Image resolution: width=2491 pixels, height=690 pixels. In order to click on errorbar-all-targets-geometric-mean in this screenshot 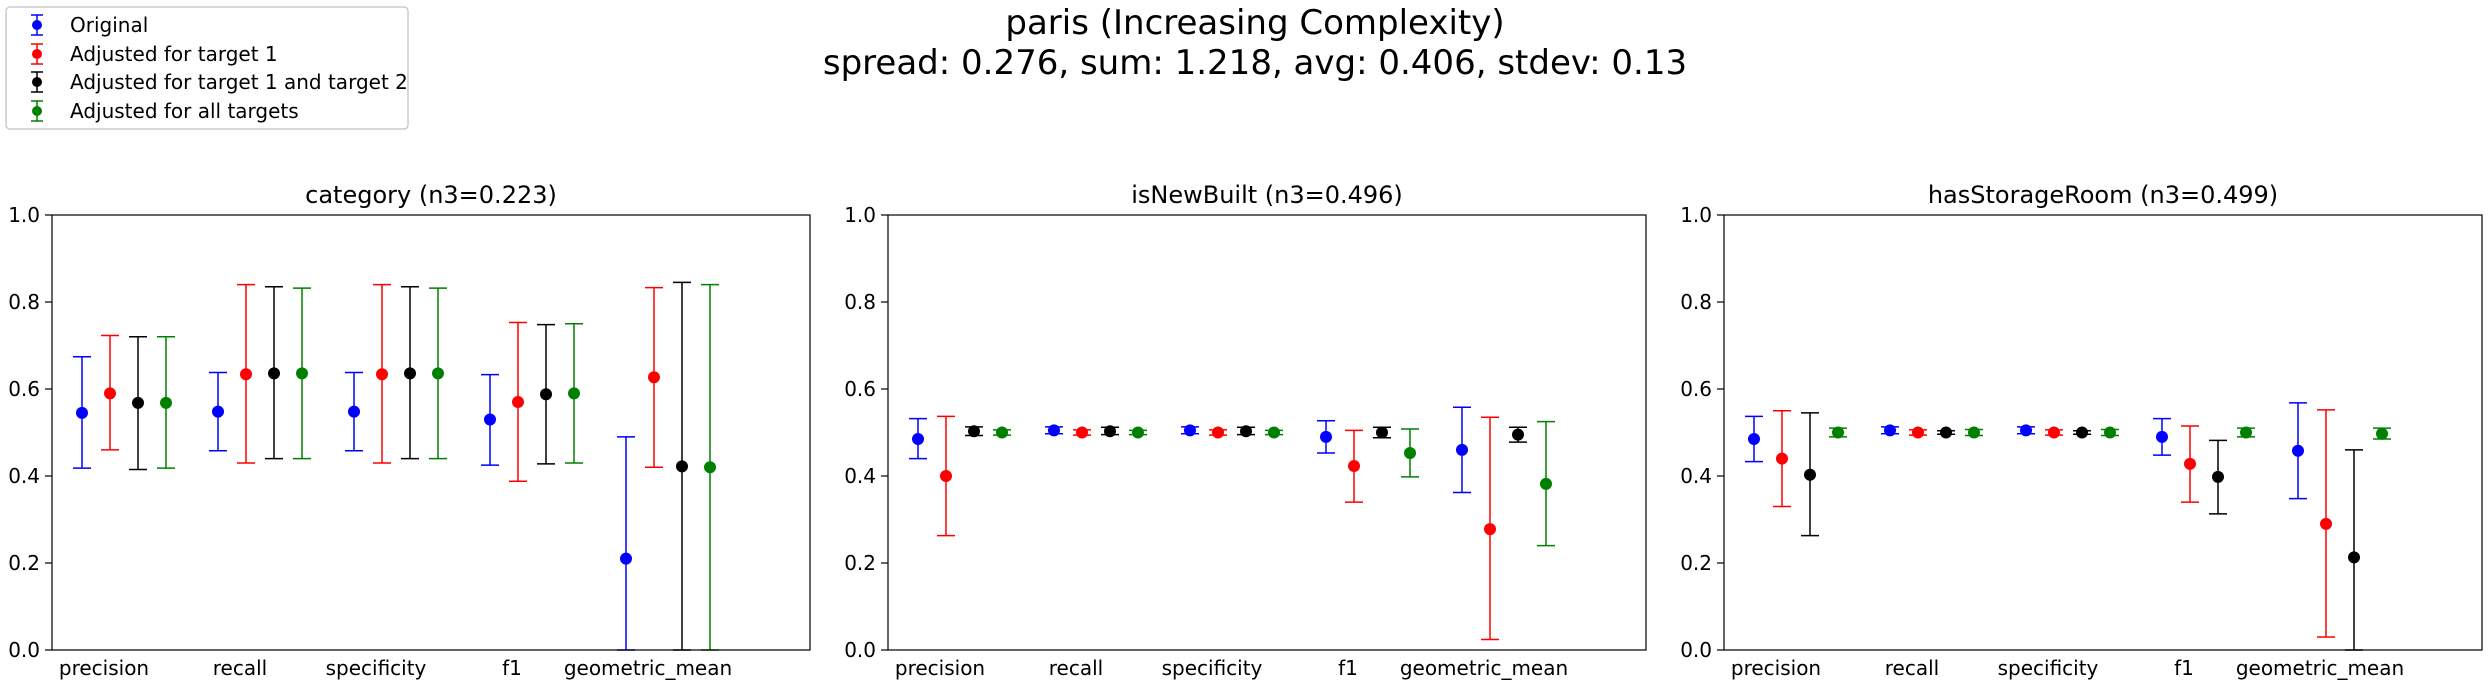, I will do `click(1546, 483)`.